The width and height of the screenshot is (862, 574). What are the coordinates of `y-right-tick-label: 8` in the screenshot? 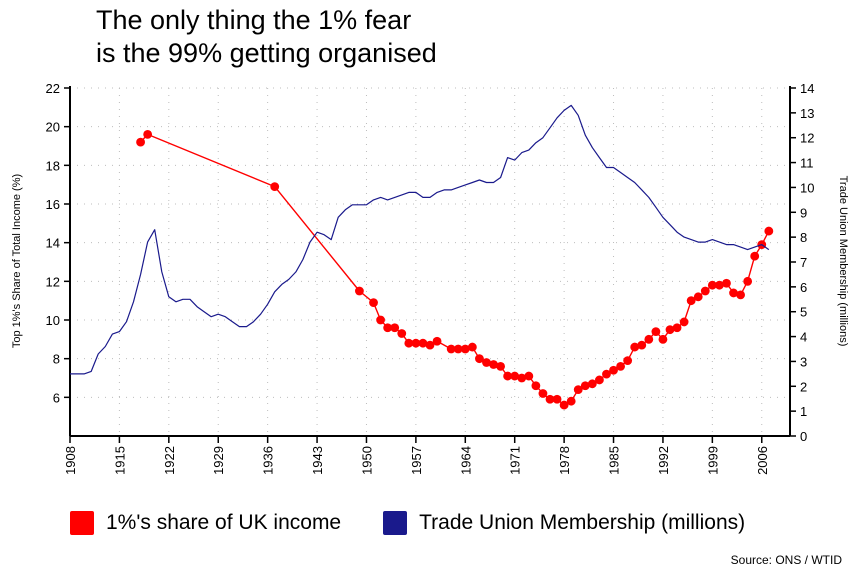 It's located at (803, 237).